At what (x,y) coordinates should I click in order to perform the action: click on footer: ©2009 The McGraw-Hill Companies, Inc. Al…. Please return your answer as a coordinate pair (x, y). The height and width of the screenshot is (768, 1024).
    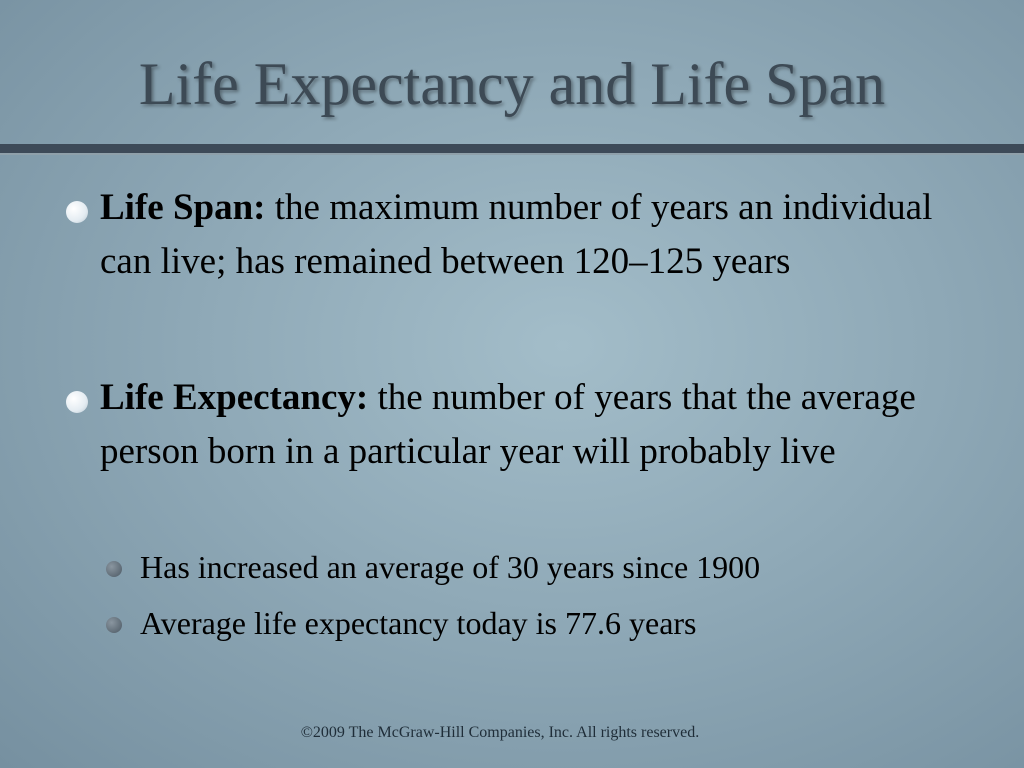
    Looking at the image, I should click on (500, 732).